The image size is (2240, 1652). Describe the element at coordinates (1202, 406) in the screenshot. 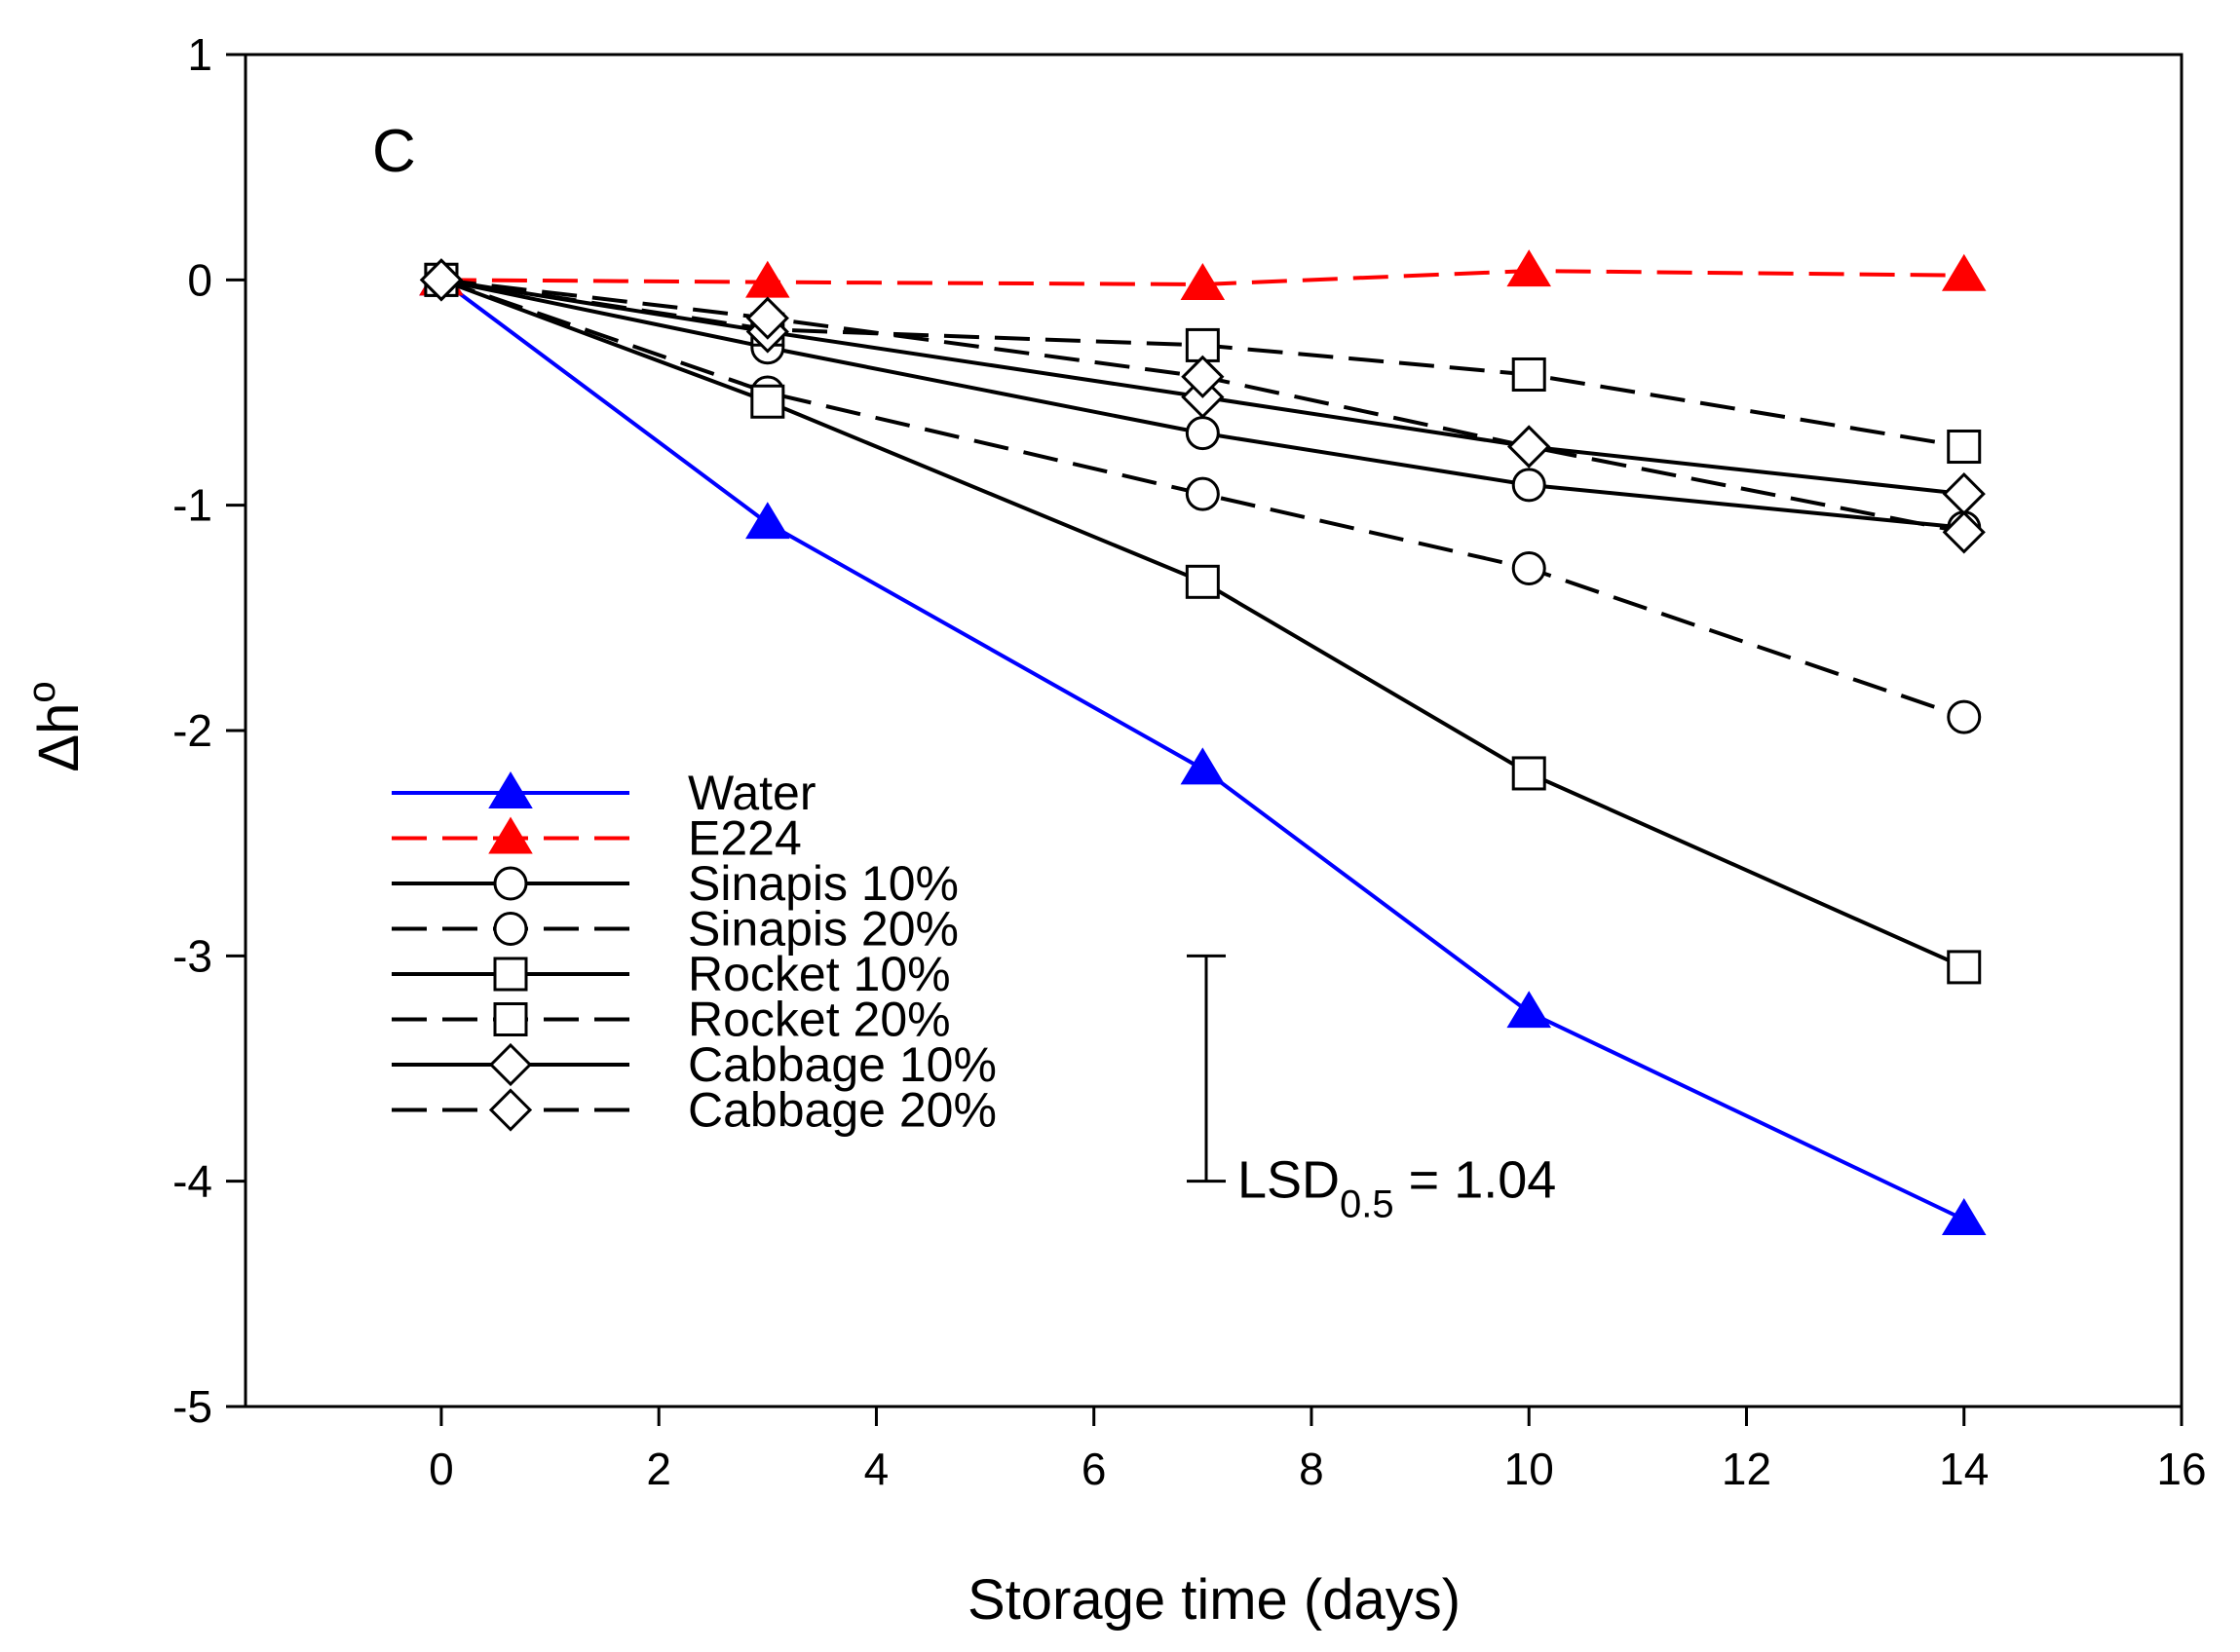

I see `series-cabbage-20-` at that location.